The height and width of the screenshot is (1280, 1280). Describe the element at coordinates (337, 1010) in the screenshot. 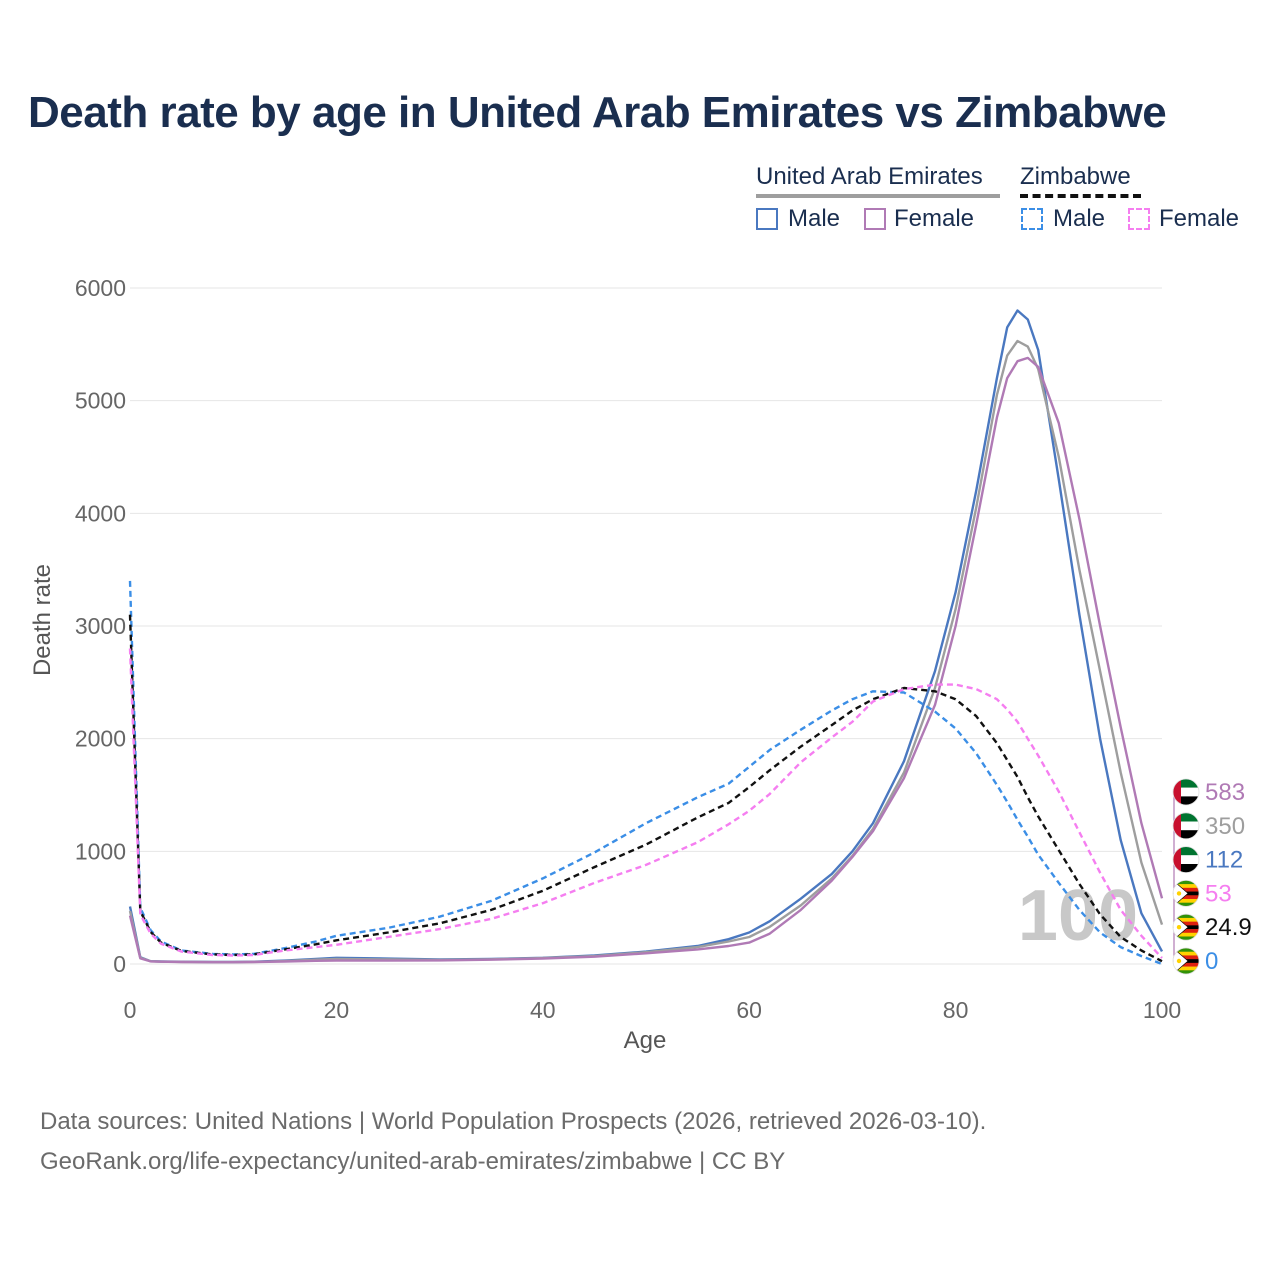

I see `x-tick-label: 20` at that location.